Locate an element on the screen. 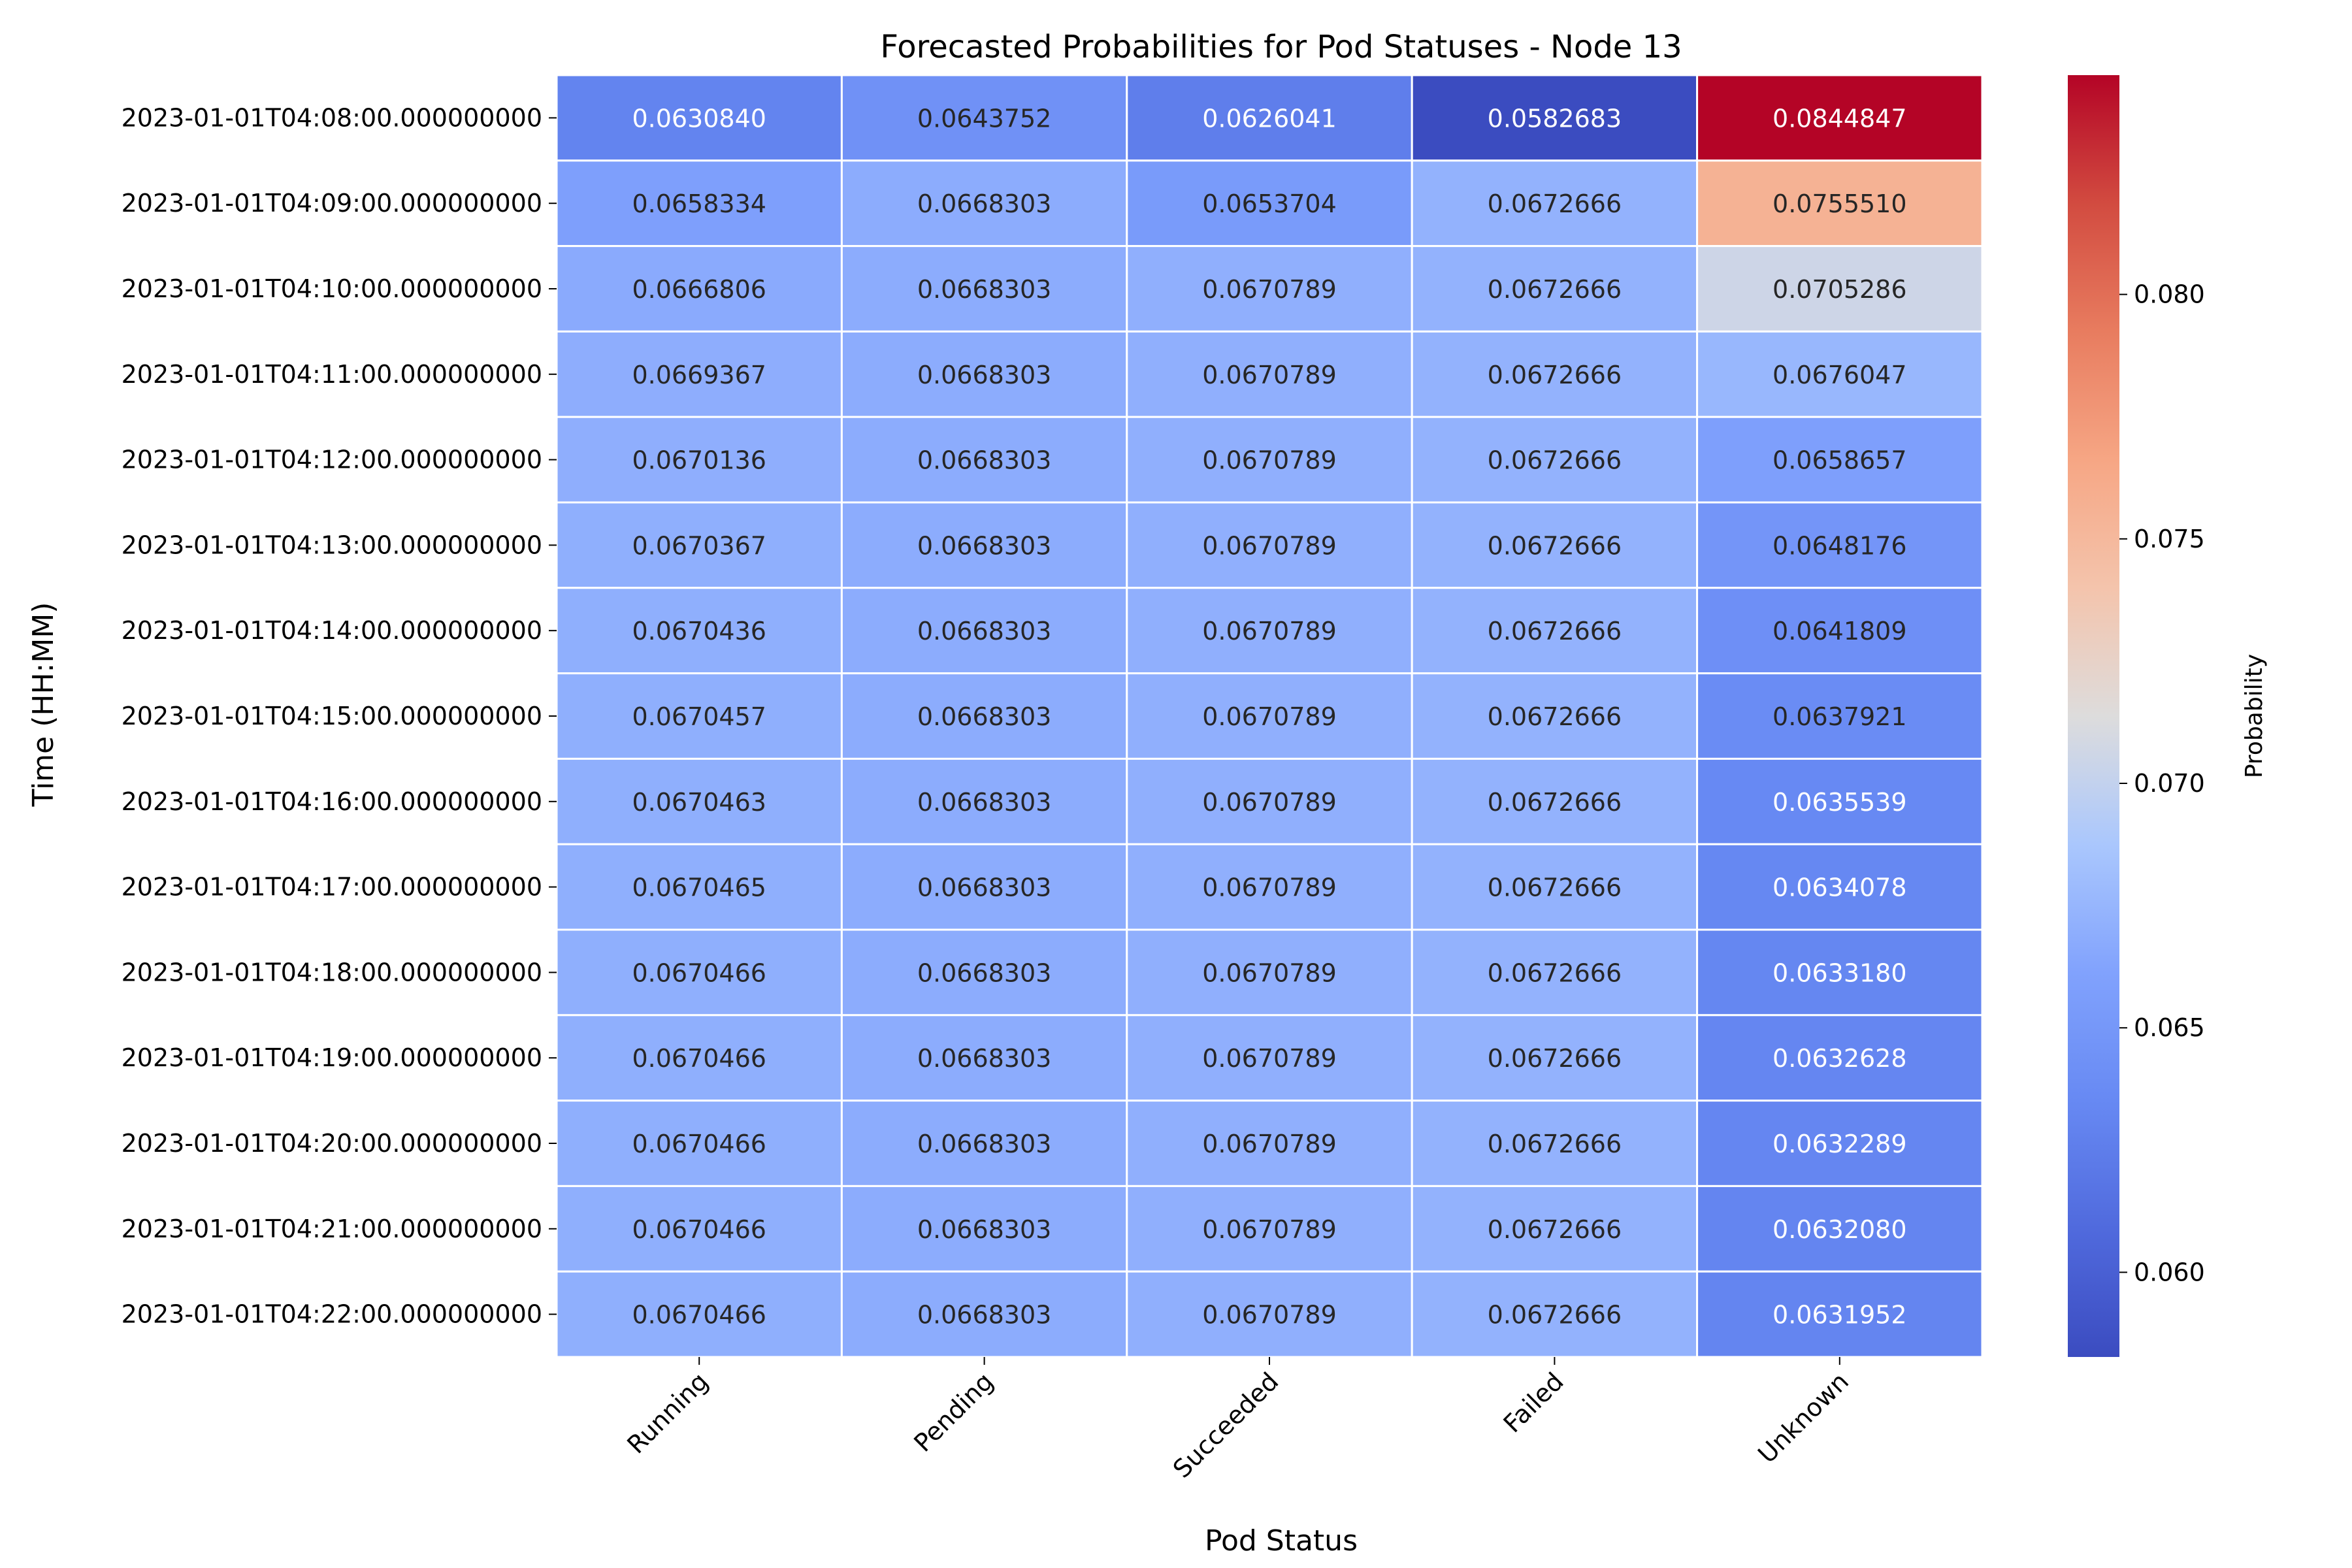 The width and height of the screenshot is (2352, 1568). colorbar-ticks: 0.060 0.065 0.070 0.075 0.080 is located at coordinates (2162, 783).